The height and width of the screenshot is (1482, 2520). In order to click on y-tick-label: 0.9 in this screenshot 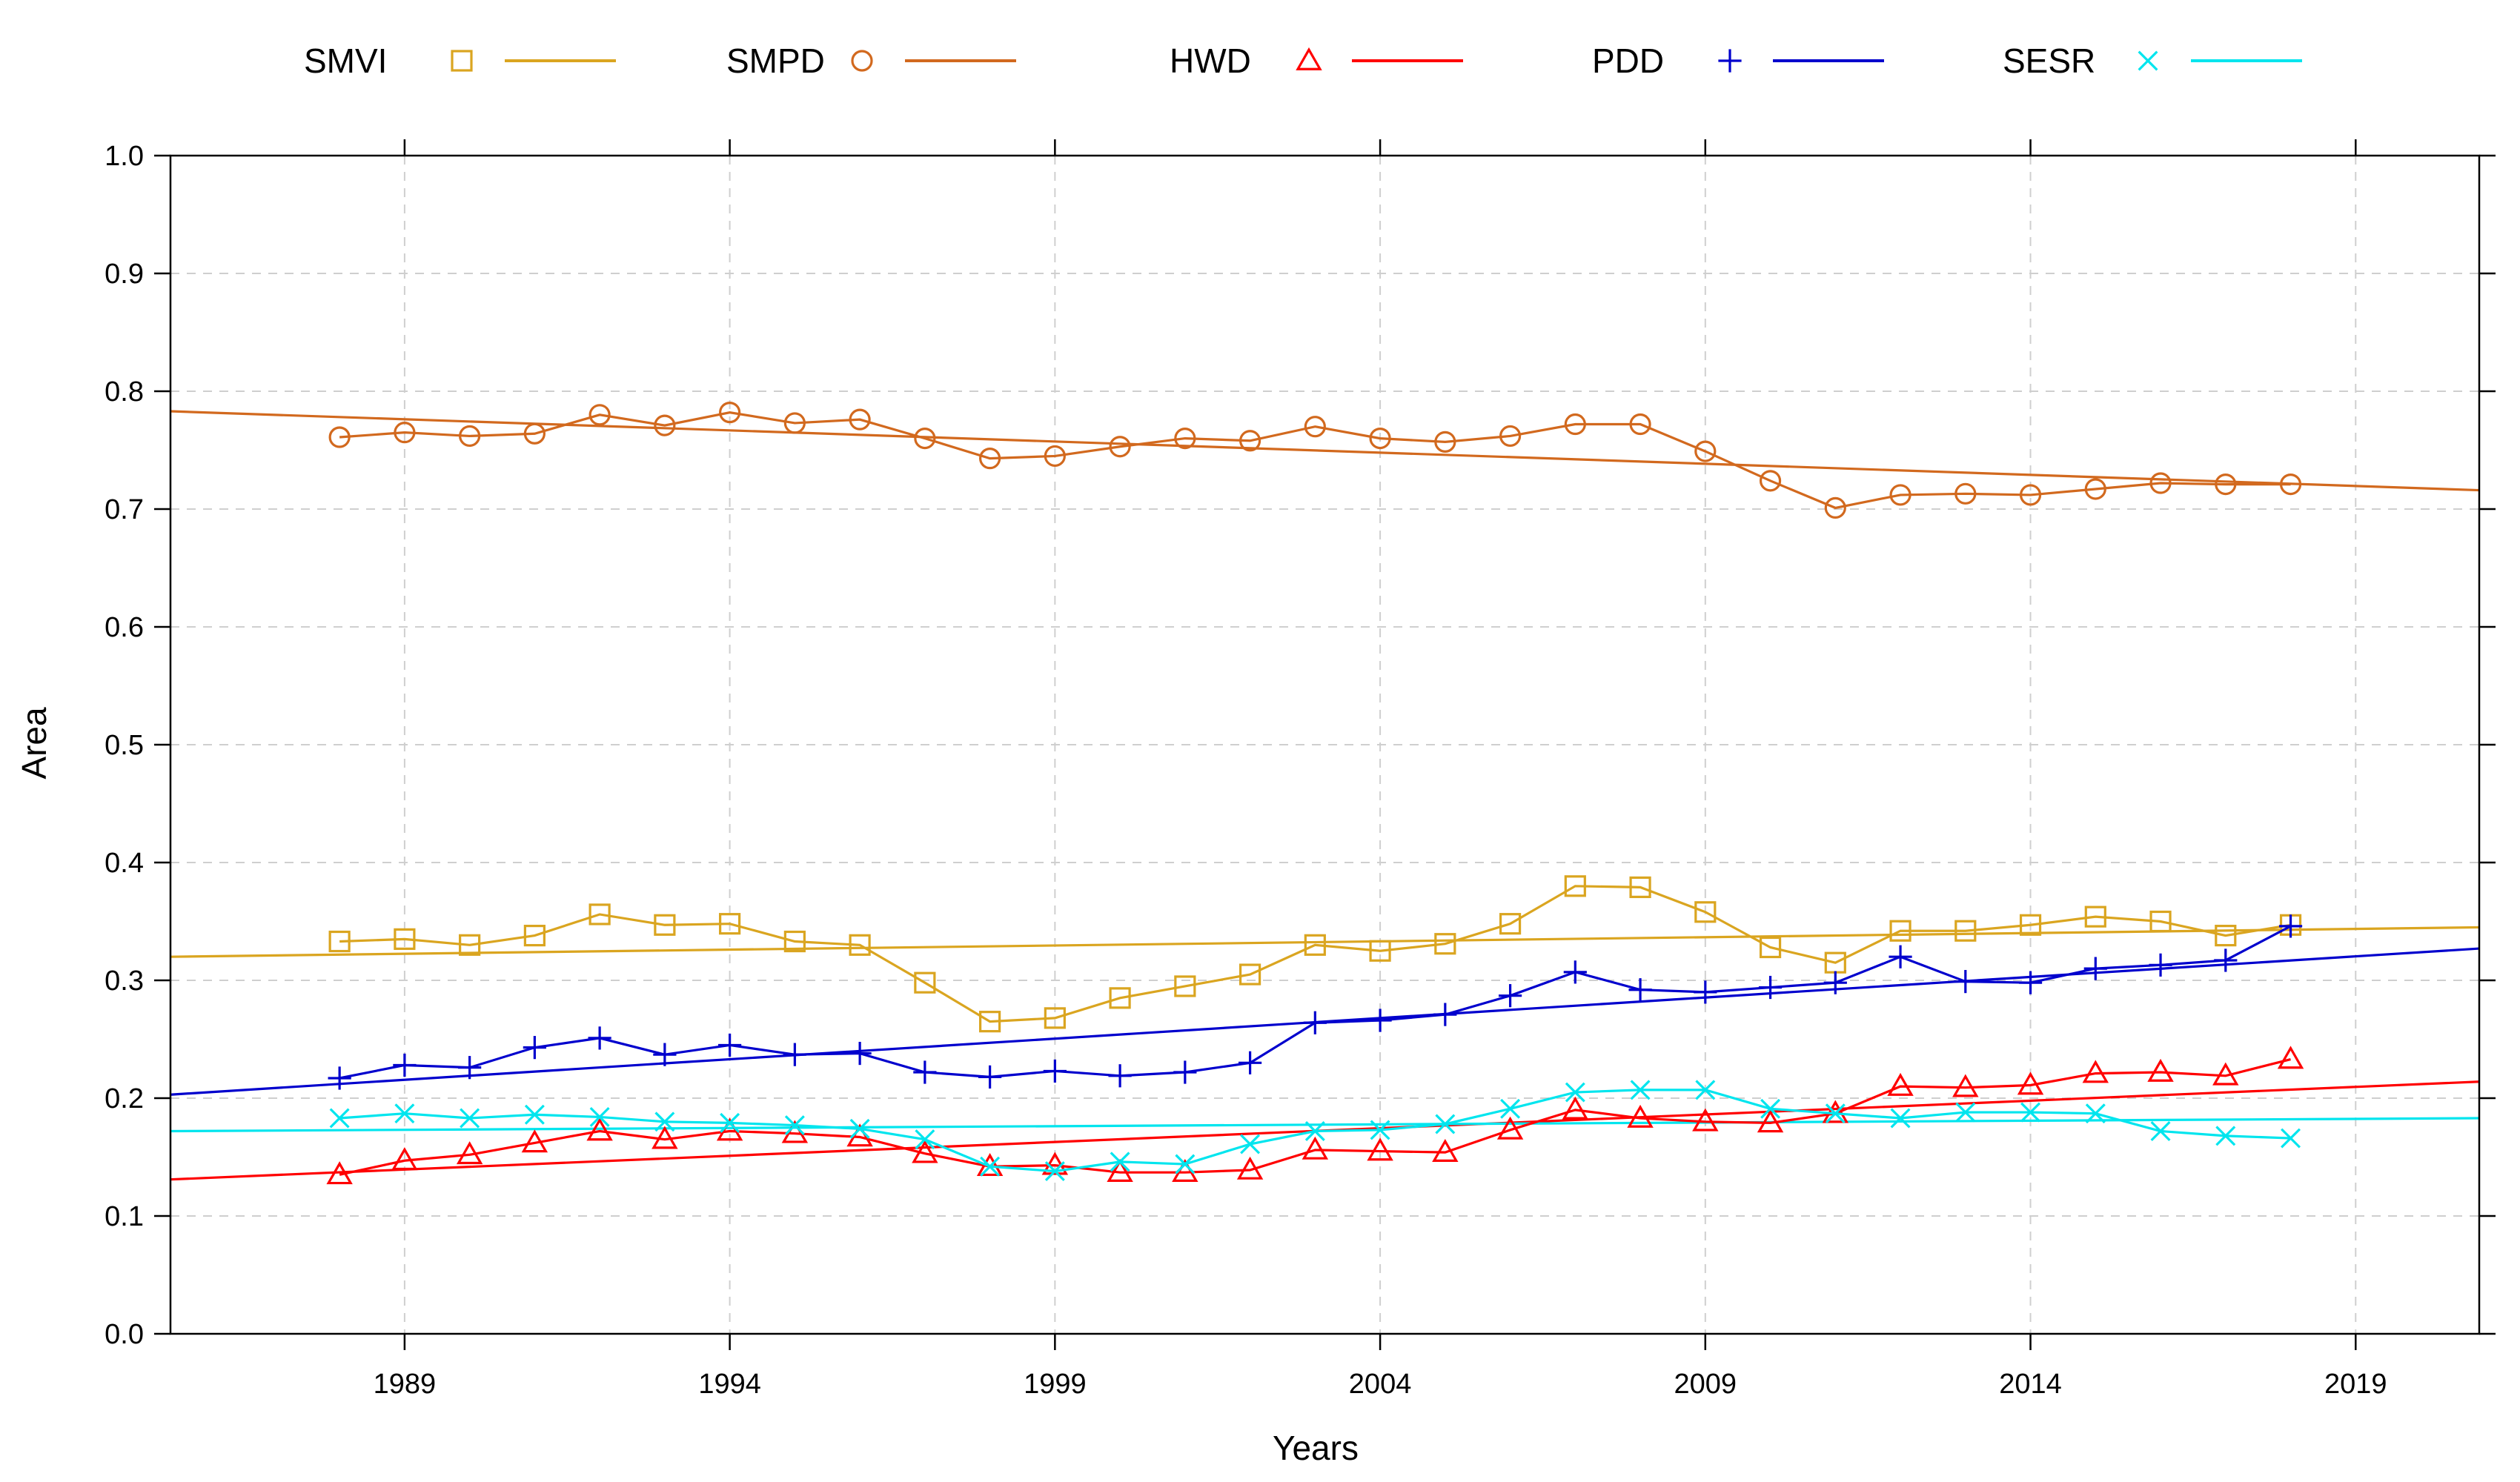, I will do `click(125, 274)`.